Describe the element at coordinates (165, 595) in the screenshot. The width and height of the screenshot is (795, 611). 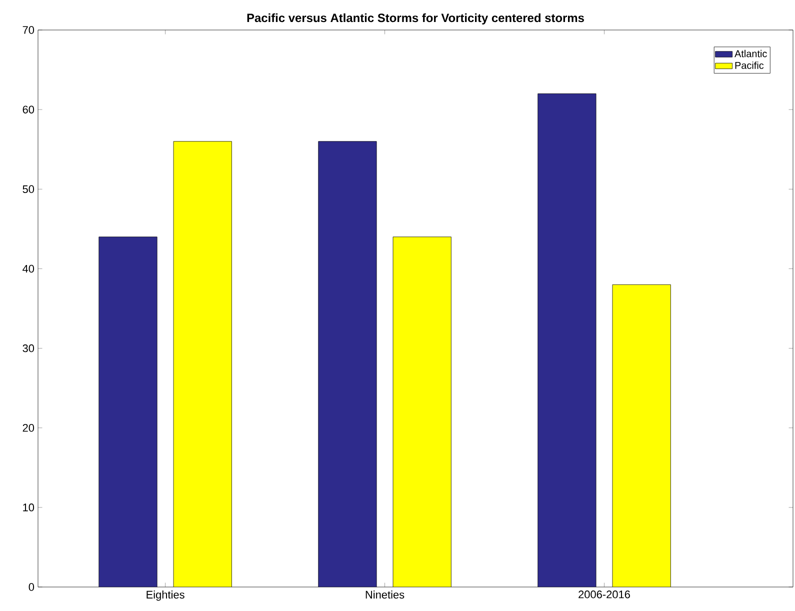
I see `x-tick-label: Eighties` at that location.